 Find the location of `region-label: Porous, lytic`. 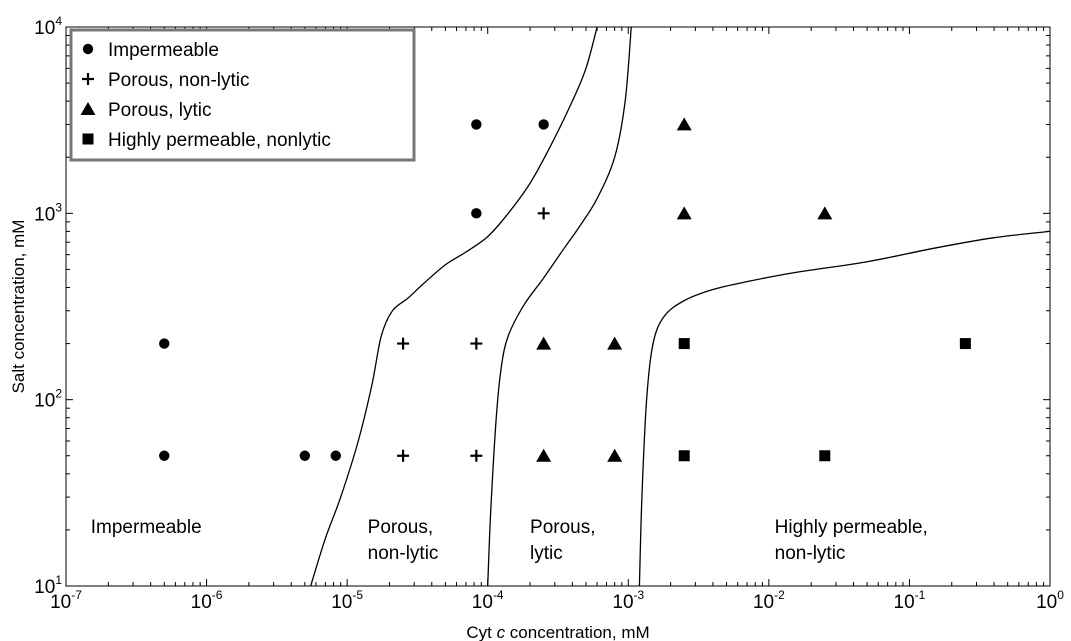

region-label: Porous, lytic is located at coordinates (562, 540).